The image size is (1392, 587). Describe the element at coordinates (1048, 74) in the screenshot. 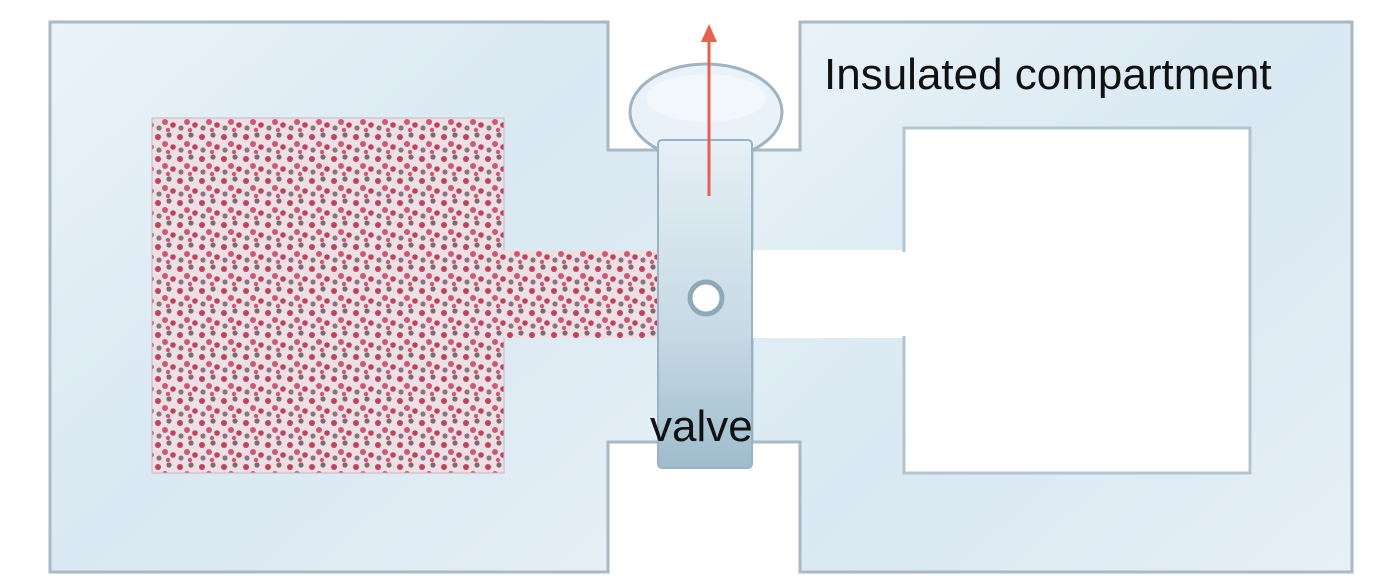

I see `insulated-compartment-label: Insulated compartment` at that location.